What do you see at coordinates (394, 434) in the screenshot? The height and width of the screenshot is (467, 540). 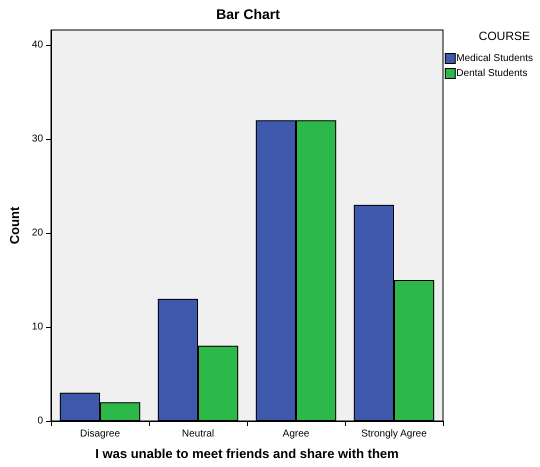 I see `x-tick-label: Strongly Agree` at bounding box center [394, 434].